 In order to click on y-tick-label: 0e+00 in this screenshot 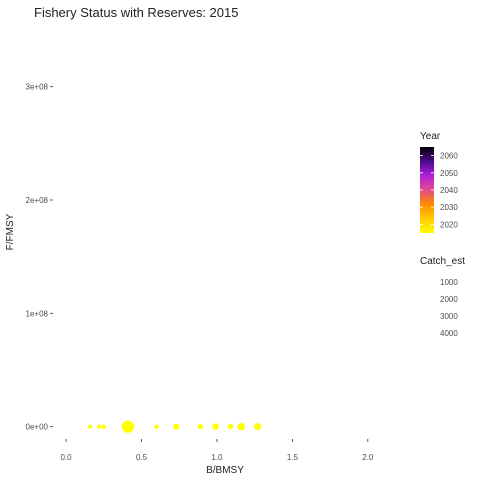, I will do `click(37, 427)`.